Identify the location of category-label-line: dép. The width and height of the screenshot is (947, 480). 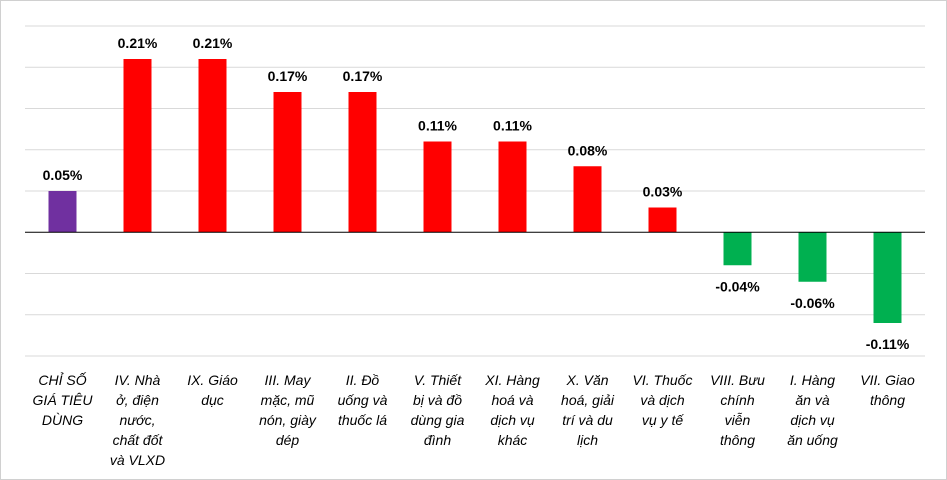
(288, 440).